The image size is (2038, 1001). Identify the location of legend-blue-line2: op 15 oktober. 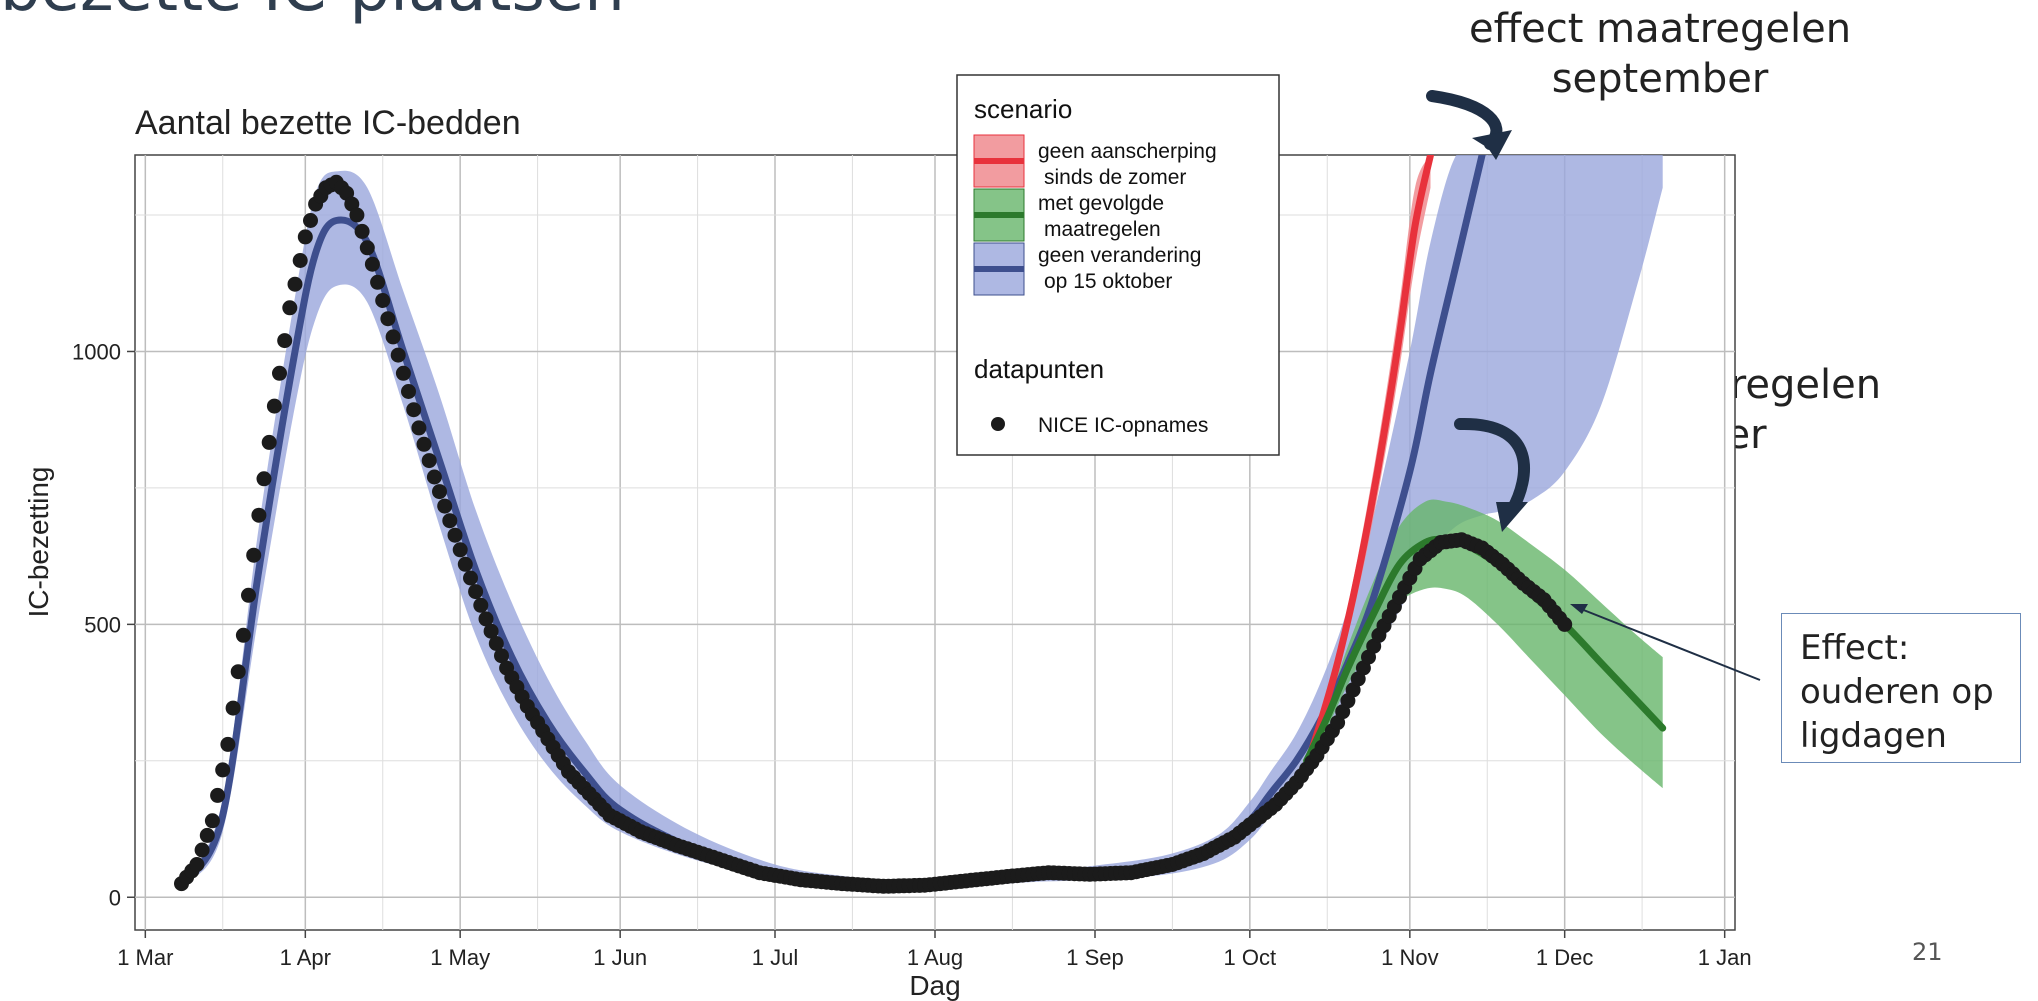
(1108, 281).